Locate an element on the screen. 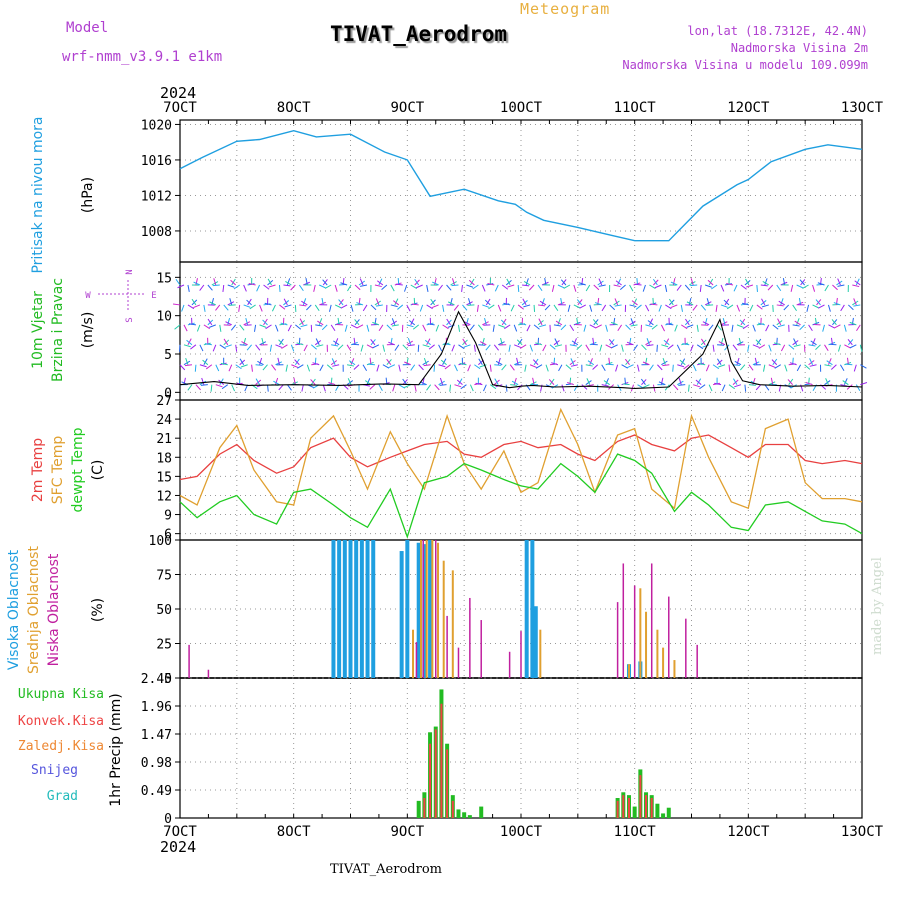 This screenshot has width=900, height=900. time-label-bottom: 12OCT is located at coordinates (748, 832).